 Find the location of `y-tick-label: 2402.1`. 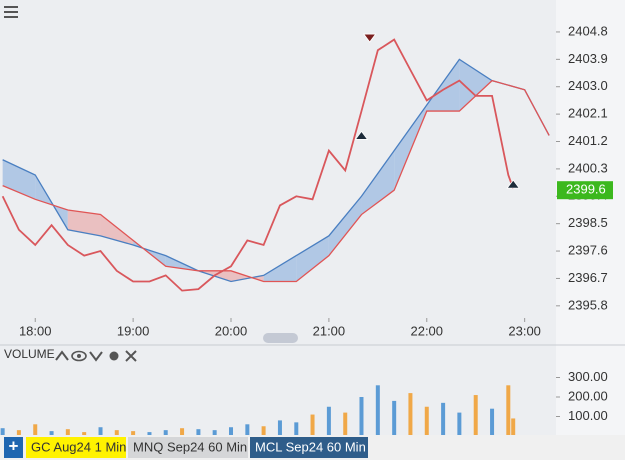

y-tick-label: 2402.1 is located at coordinates (588, 113).